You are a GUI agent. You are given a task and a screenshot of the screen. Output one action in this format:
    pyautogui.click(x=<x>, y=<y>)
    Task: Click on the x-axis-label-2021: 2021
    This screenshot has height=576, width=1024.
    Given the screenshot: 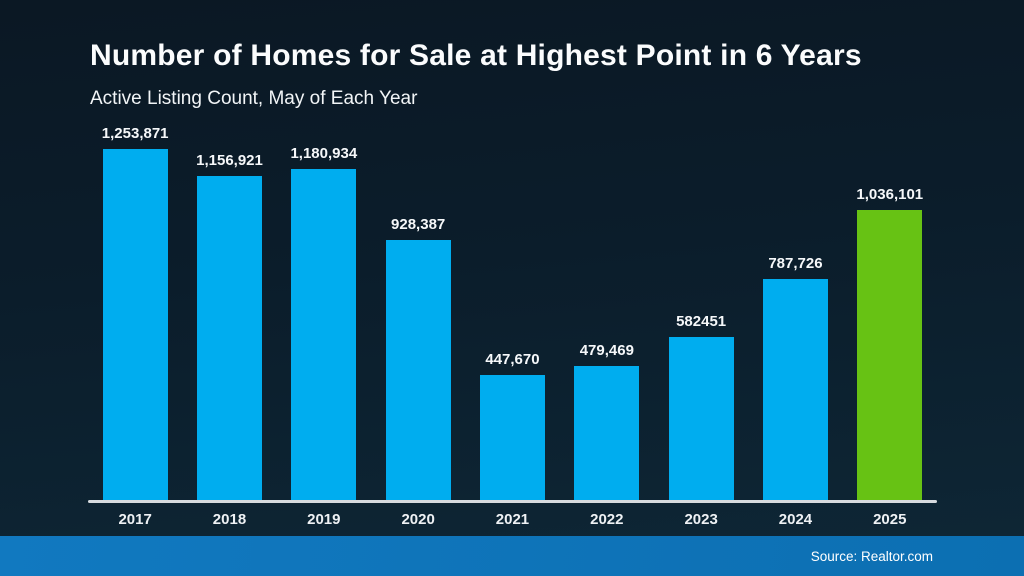 What is the action you would take?
    pyautogui.click(x=512, y=519)
    